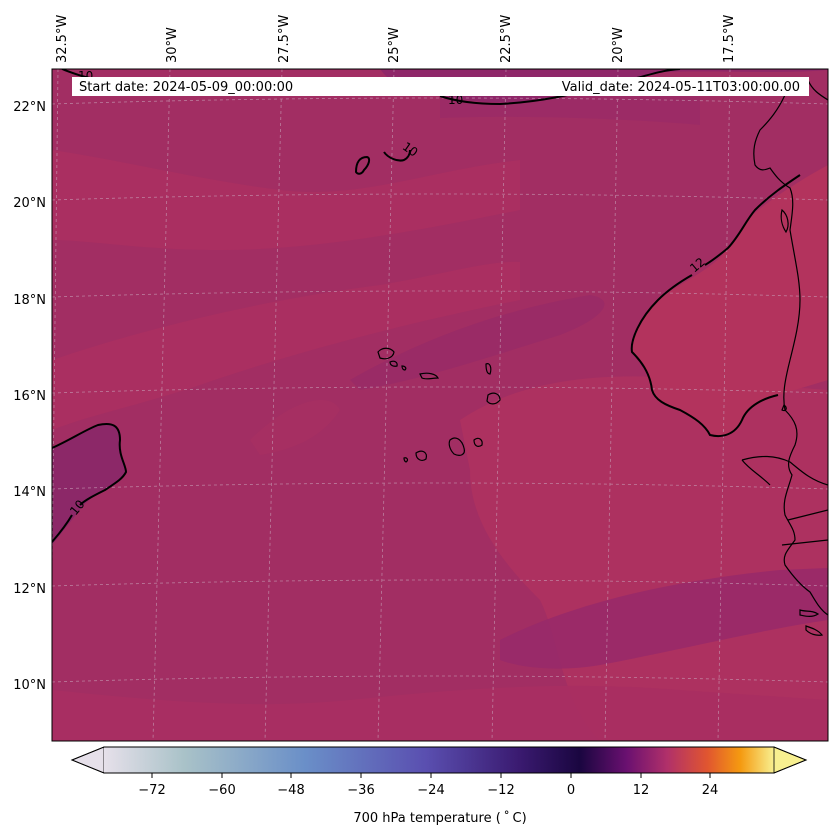 The image size is (837, 837). I want to click on lon-label: 25°W, so click(394, 45).